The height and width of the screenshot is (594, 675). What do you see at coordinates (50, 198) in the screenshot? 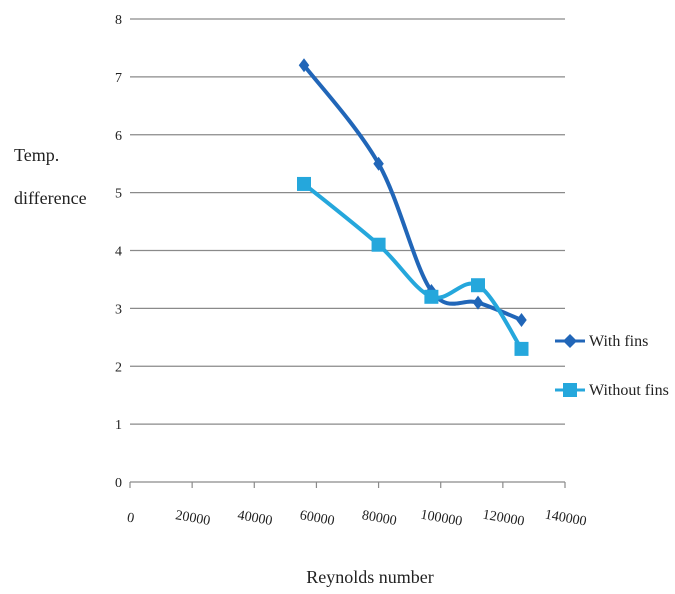
I see `y-axis-title-line-2: difference` at bounding box center [50, 198].